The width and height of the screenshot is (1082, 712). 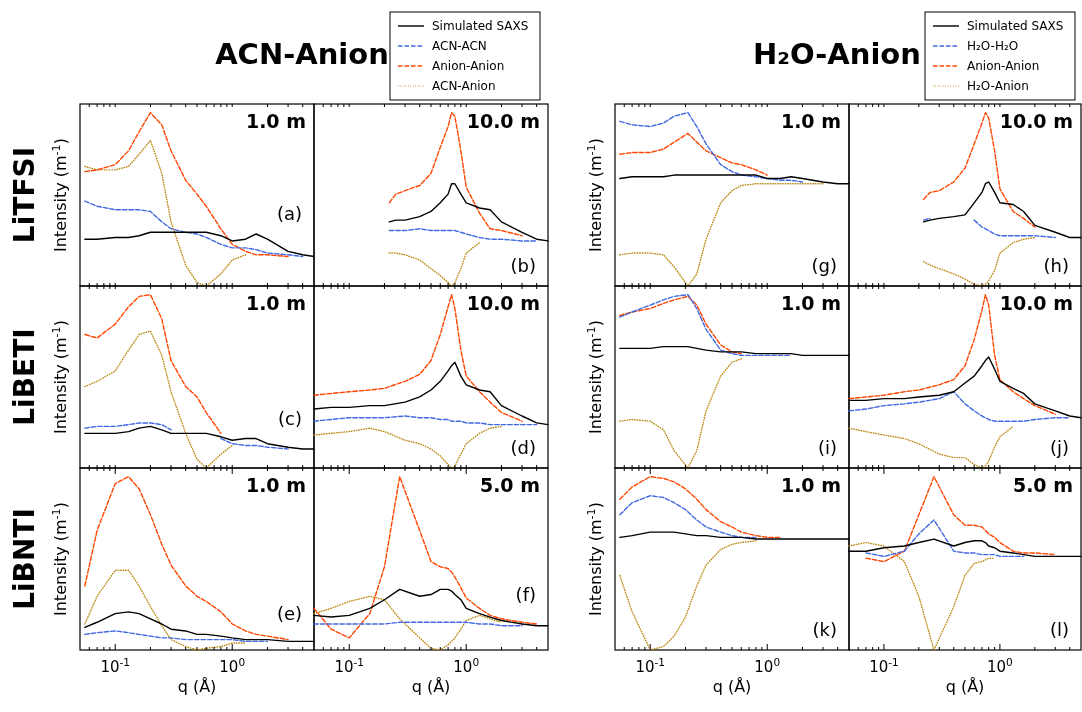 What do you see at coordinates (993, 46) in the screenshot?
I see `legend-label: H₂O-H₂O` at bounding box center [993, 46].